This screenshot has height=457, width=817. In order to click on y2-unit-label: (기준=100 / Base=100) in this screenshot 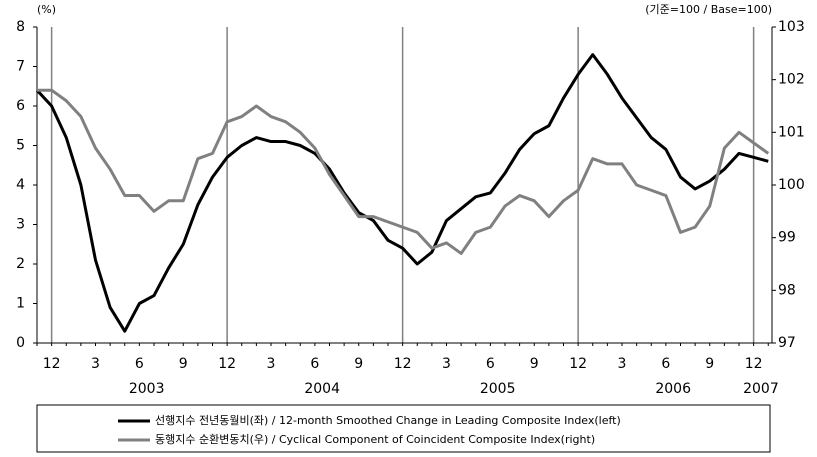, I will do `click(708, 9)`.